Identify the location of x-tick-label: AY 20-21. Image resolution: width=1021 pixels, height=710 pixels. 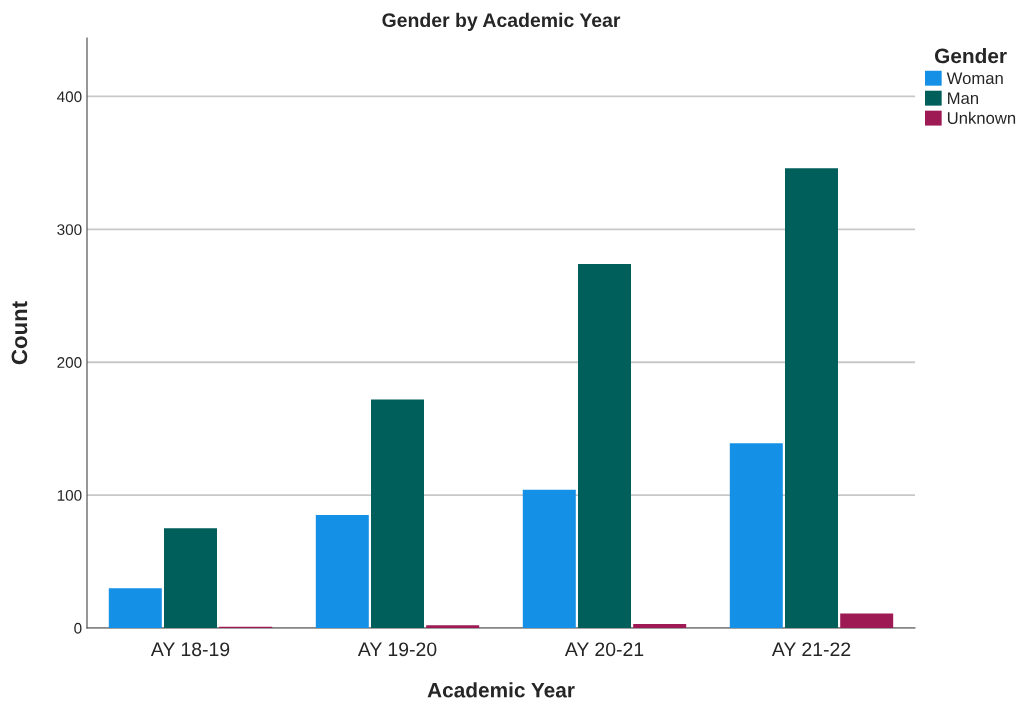
(604, 649).